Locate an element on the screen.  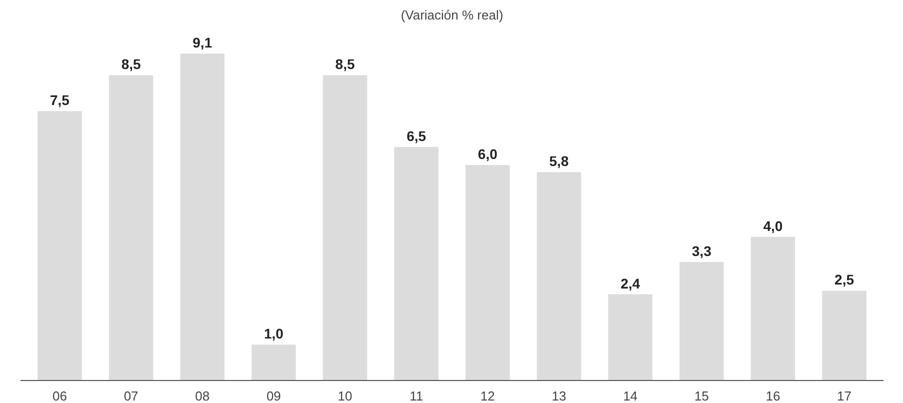
data-label: 9,1 is located at coordinates (202, 42).